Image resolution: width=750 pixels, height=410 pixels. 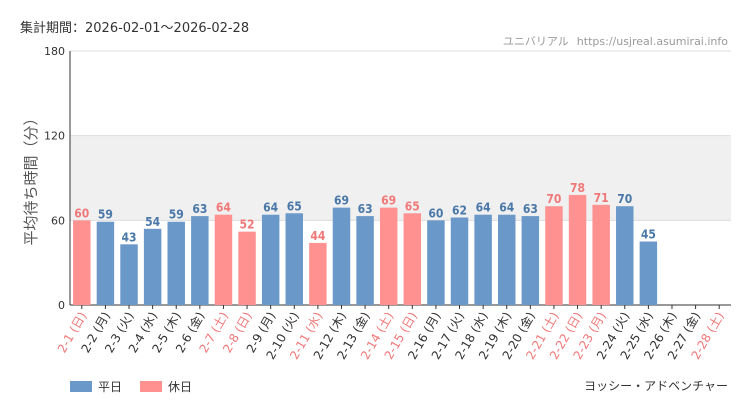 What do you see at coordinates (129, 237) in the screenshot?
I see `bar-value-label: 43` at bounding box center [129, 237].